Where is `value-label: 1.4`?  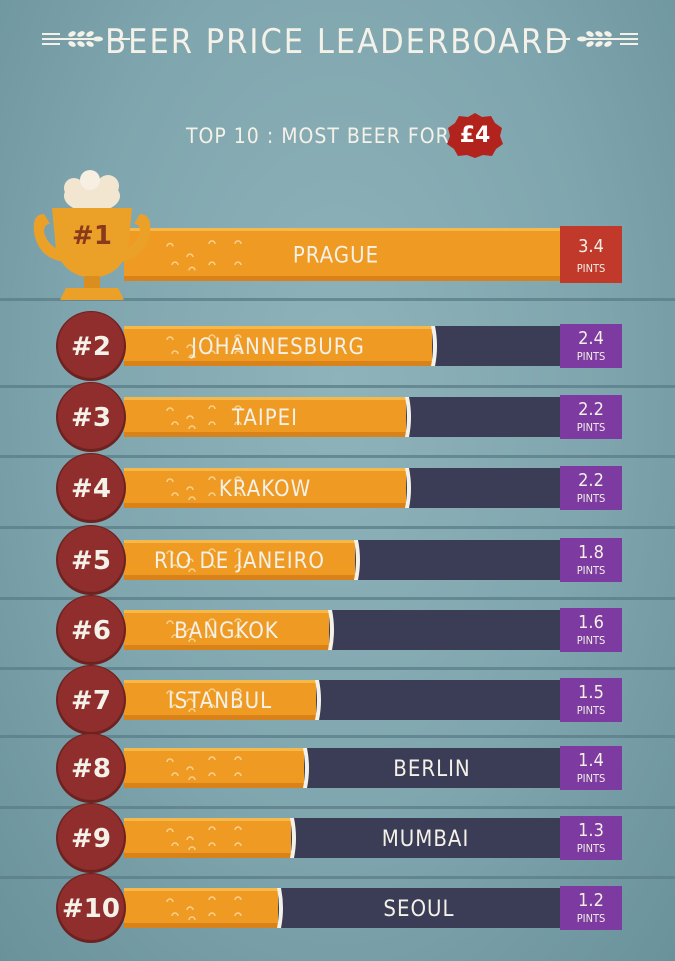 value-label: 1.4 is located at coordinates (591, 760).